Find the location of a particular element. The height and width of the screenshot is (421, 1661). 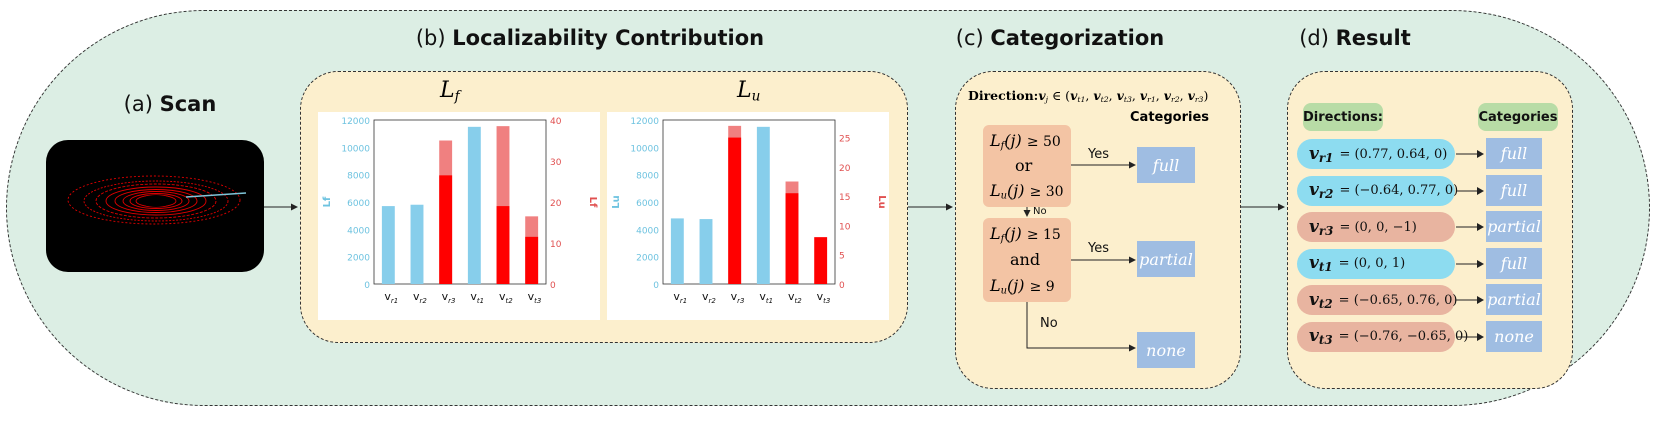

no-label-1: No is located at coordinates (1040, 211).